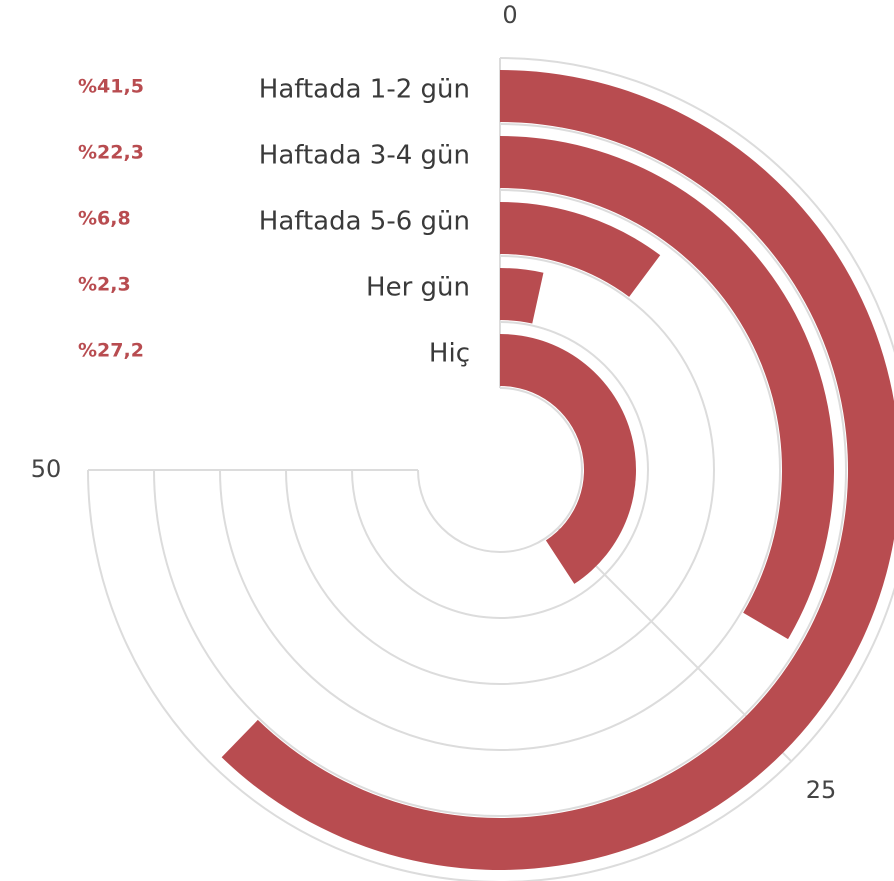 Image resolution: width=894 pixels, height=881 pixels. Describe the element at coordinates (111, 87) in the screenshot. I see `value-label: %41,5` at that location.